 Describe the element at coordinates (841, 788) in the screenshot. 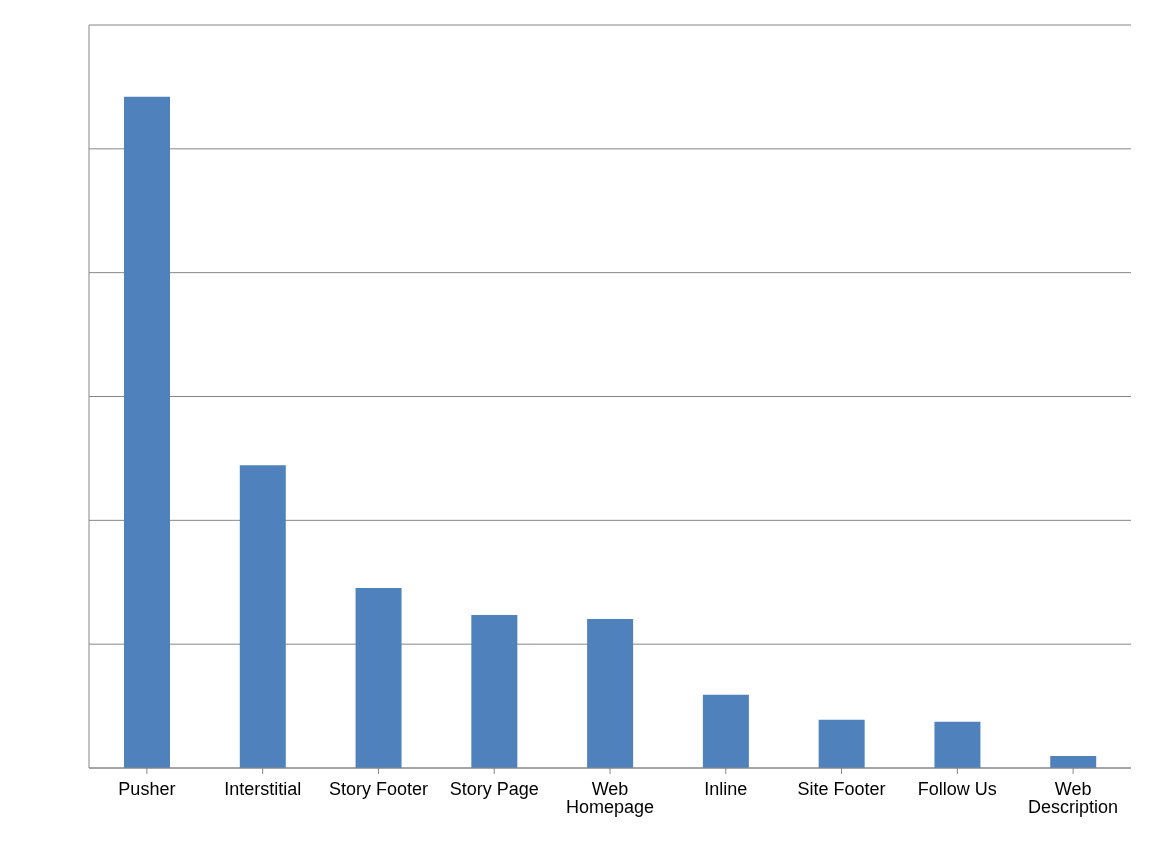

I see `x-tick-label: Site Footer` at that location.